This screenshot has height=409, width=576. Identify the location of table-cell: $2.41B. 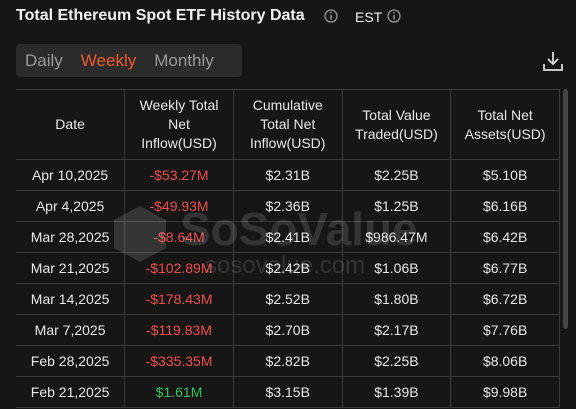
(287, 237).